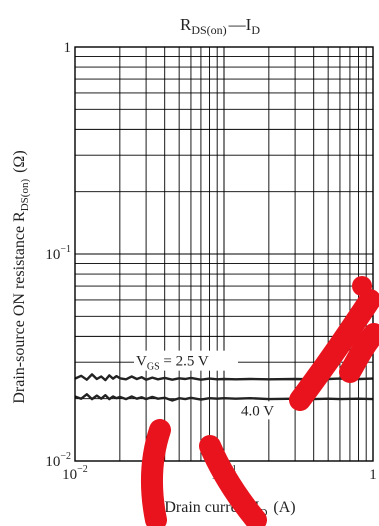 This screenshot has height=526, width=379. I want to click on x-tick-label: 10−2, so click(75, 473).